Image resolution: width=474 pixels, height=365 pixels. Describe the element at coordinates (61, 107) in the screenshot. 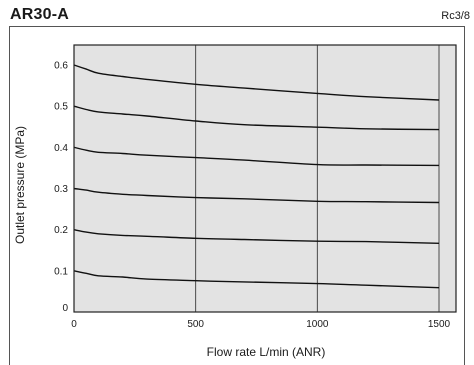

I see `y-tick-label: 0.5` at that location.